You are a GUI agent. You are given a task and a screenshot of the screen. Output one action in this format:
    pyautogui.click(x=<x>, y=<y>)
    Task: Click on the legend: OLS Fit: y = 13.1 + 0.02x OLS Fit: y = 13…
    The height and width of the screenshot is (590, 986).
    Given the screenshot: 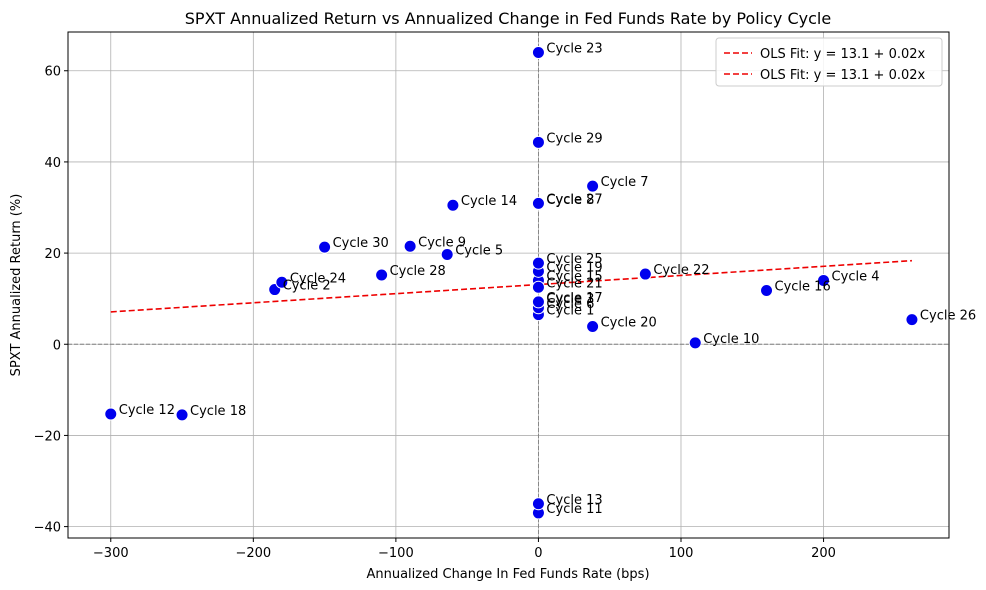 What is the action you would take?
    pyautogui.click(x=829, y=62)
    